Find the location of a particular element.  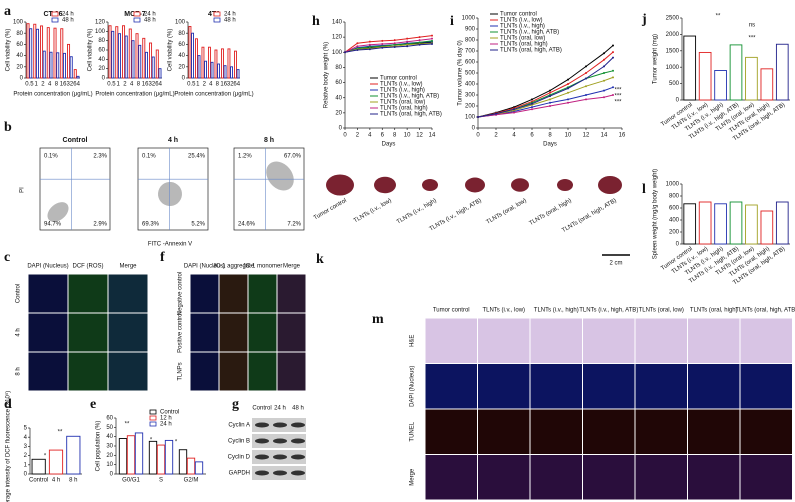

label: JC-1 aggregate is located at coordinates (234, 267).